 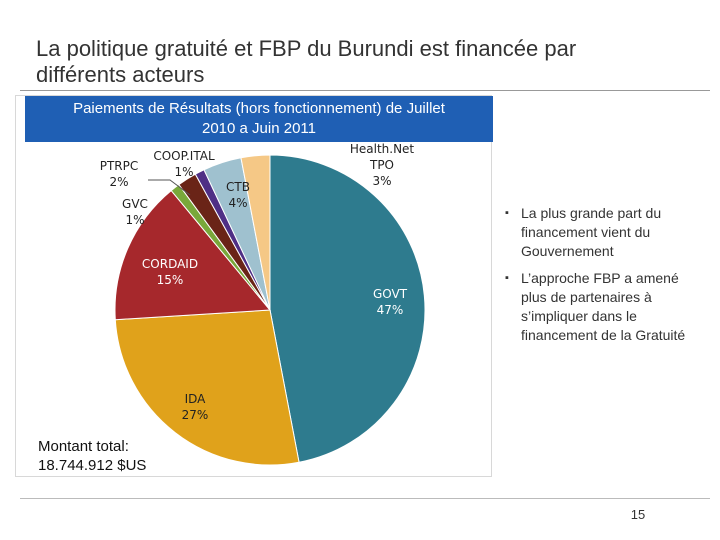 What do you see at coordinates (170, 272) in the screenshot?
I see `pie-label-cordaid: CORDAID 15%` at bounding box center [170, 272].